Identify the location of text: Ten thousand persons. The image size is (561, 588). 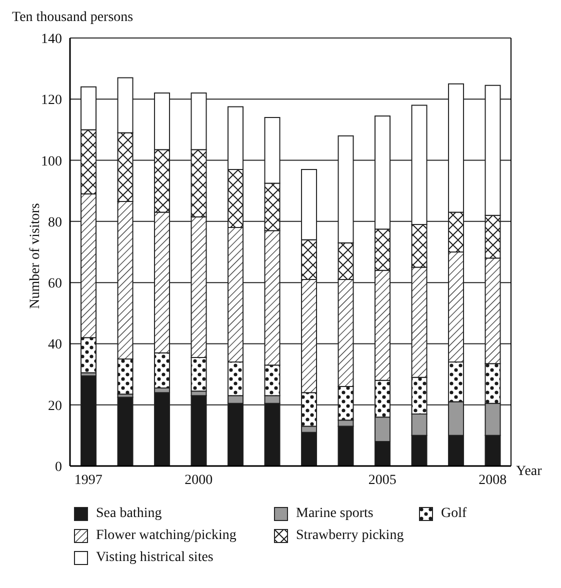
(73, 18).